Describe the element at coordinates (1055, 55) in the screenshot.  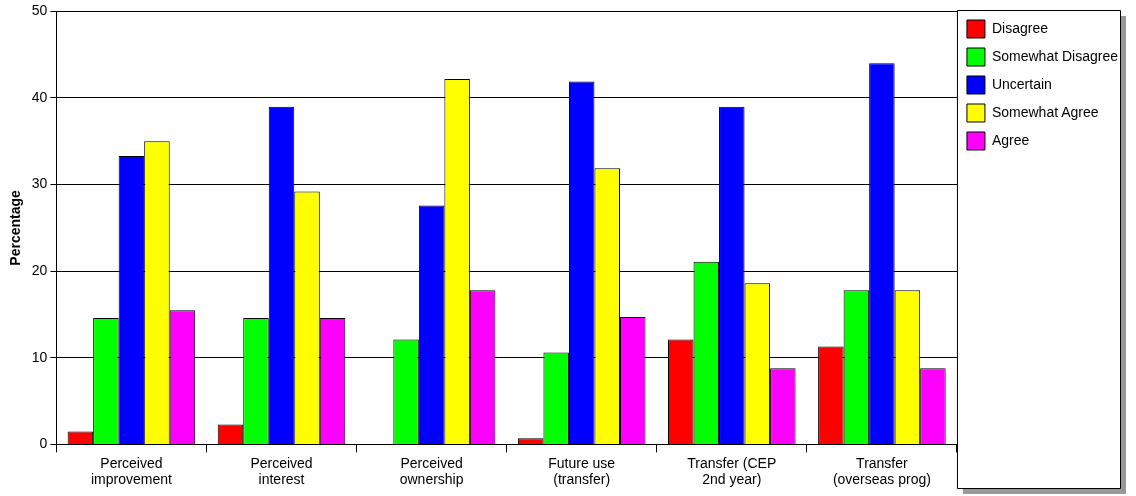
I see `legend-label: Somewhat Disagree` at that location.